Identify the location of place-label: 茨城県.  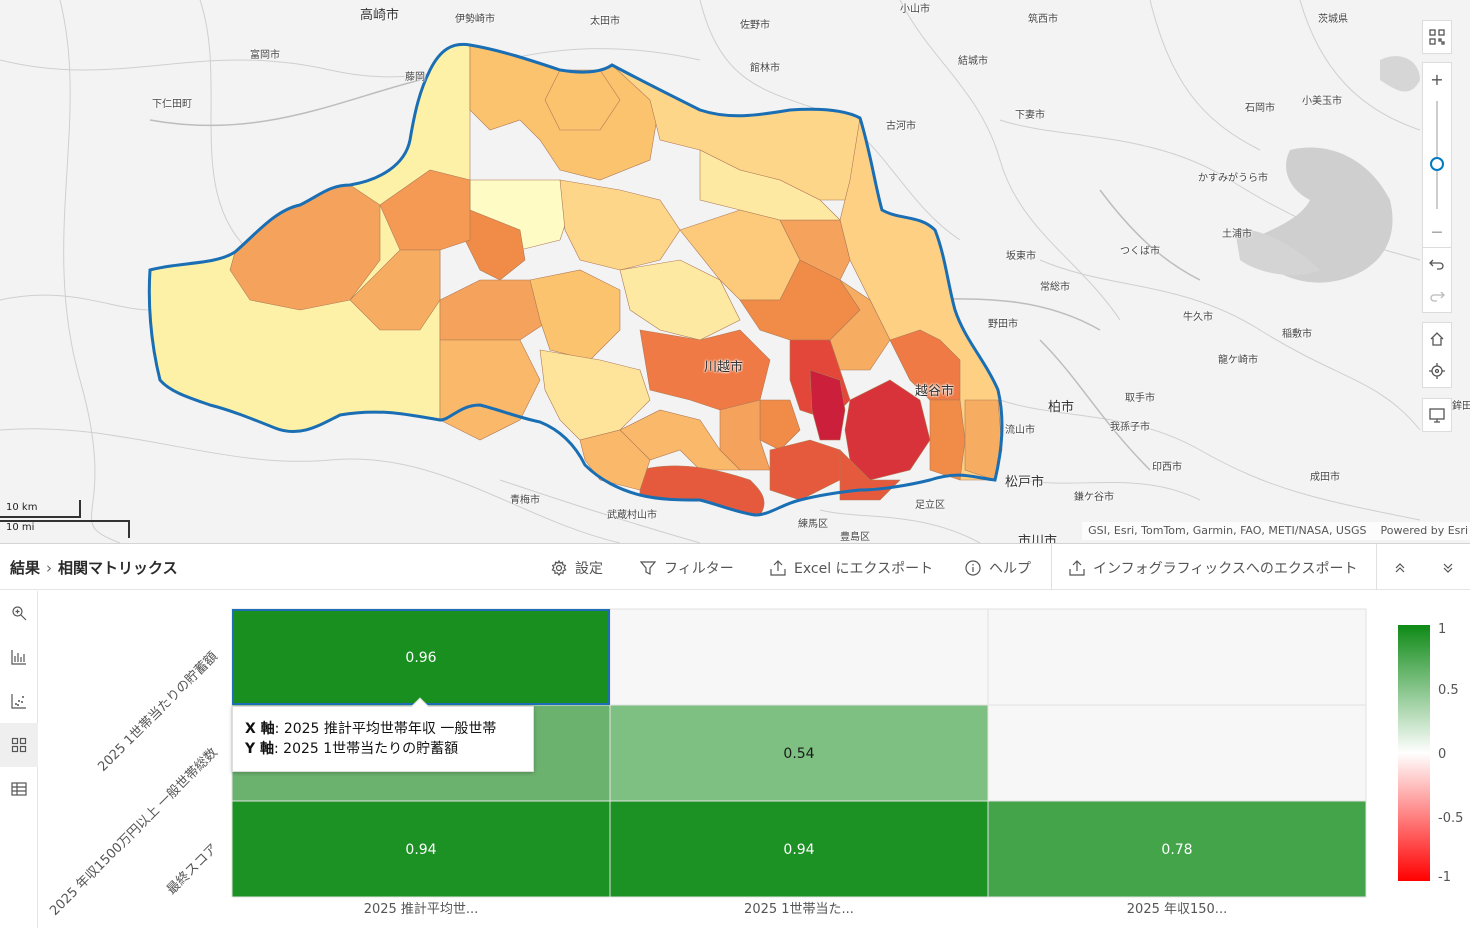
(1333, 19).